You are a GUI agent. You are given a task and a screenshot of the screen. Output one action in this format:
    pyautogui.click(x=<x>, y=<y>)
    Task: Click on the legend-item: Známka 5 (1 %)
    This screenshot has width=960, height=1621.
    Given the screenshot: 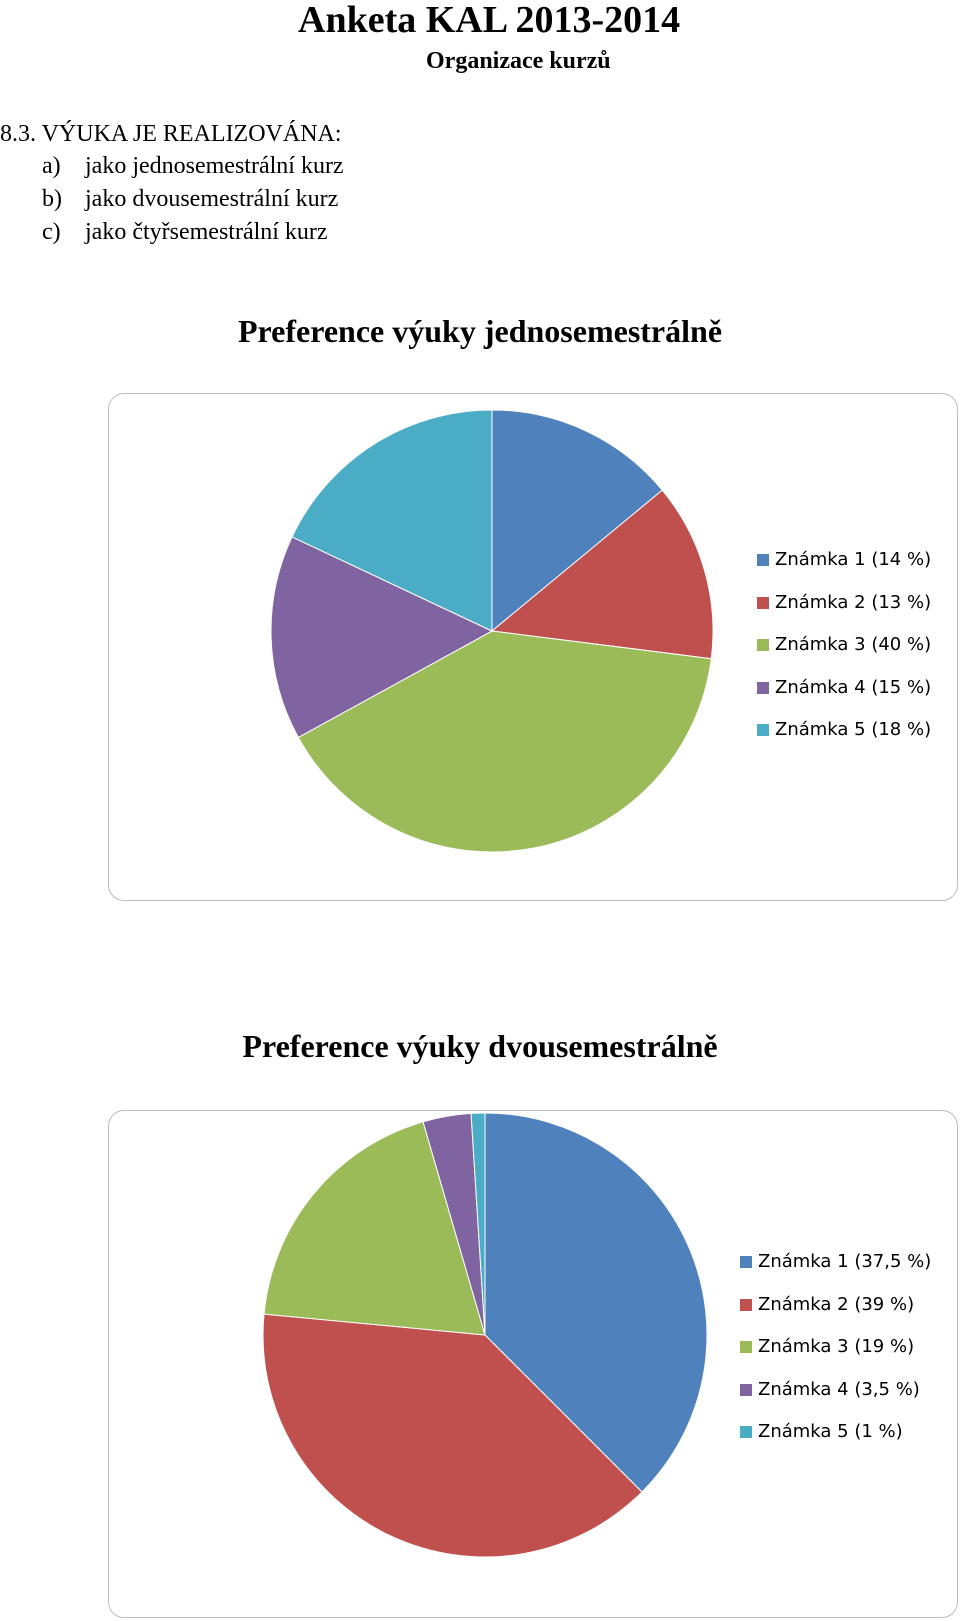 What is the action you would take?
    pyautogui.click(x=835, y=1432)
    